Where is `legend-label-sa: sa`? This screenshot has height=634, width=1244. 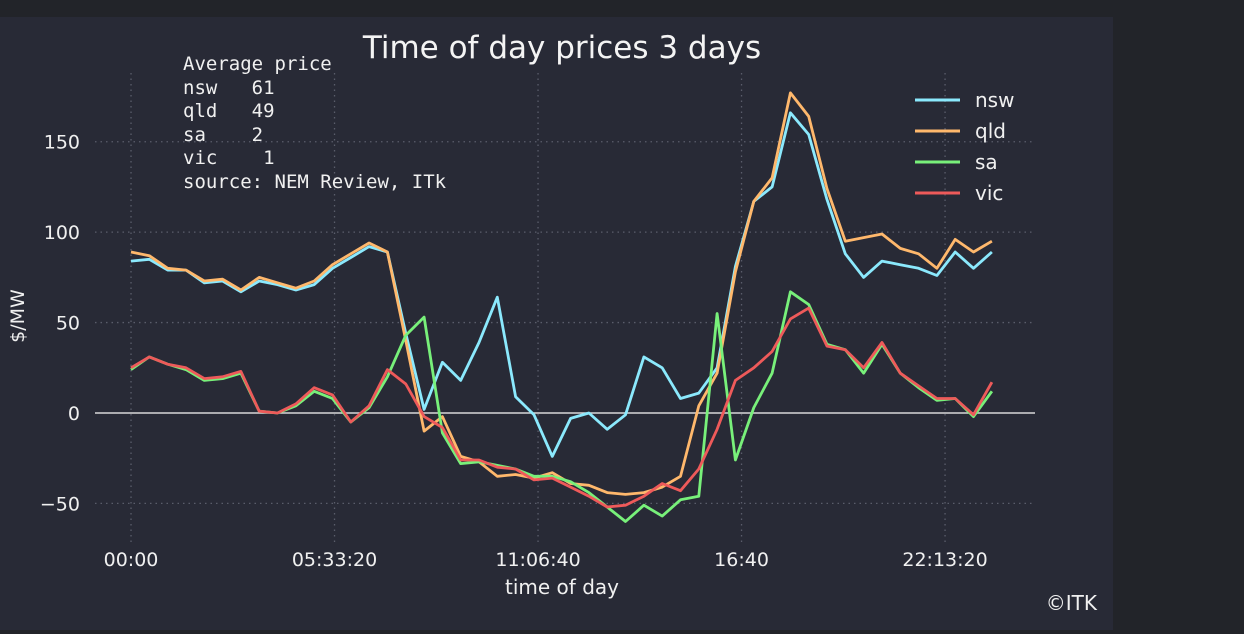
legend-label-sa: sa is located at coordinates (986, 162).